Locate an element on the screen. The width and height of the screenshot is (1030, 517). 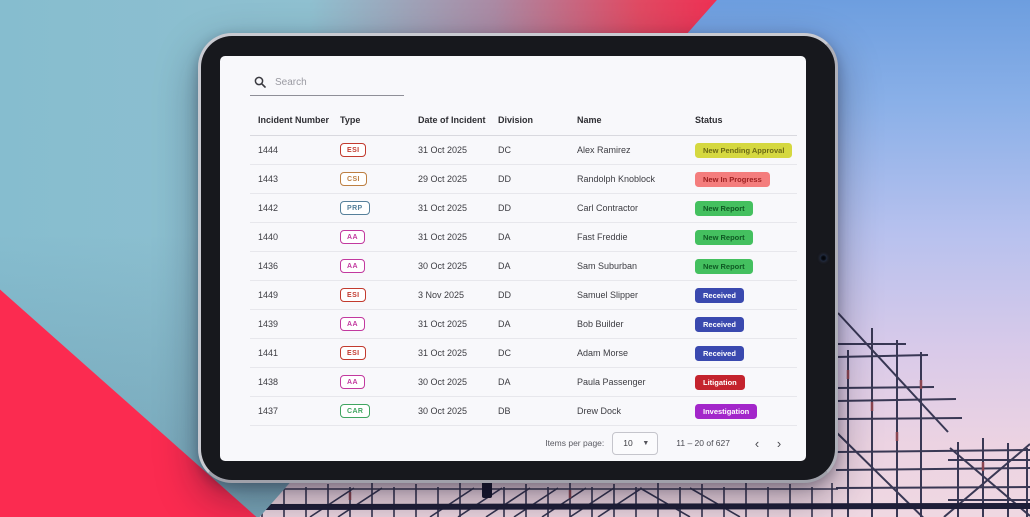
cell-name: Sam Suburban is located at coordinates (607, 266).